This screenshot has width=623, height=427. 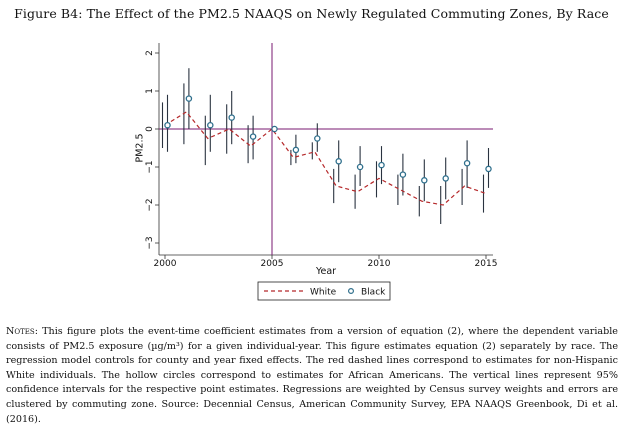 What do you see at coordinates (325, 271) in the screenshot?
I see `x-axis-title: Year` at bounding box center [325, 271].